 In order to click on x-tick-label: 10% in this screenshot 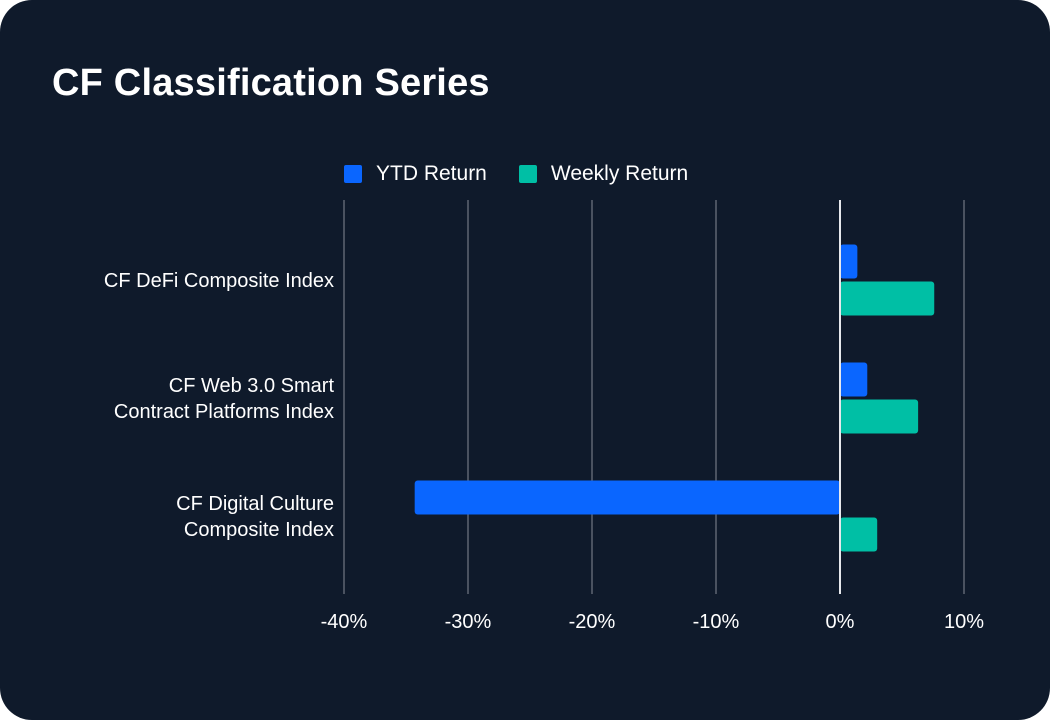, I will do `click(964, 622)`.